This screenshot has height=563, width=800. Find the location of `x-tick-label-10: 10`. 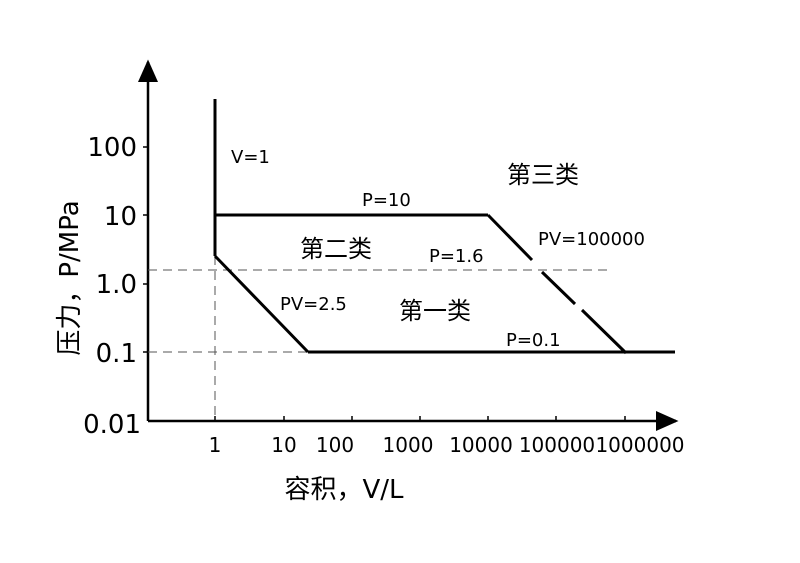

x-tick-label-10: 10 is located at coordinates (283, 445).